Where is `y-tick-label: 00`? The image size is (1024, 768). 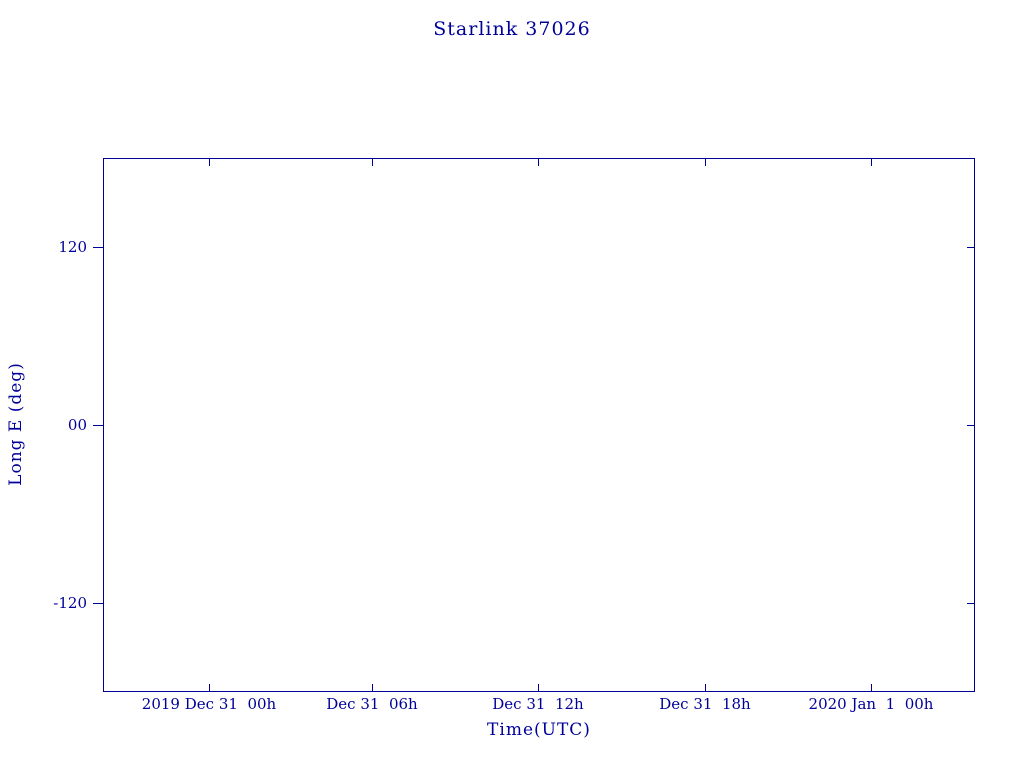
y-tick-label: 00 is located at coordinates (77, 425).